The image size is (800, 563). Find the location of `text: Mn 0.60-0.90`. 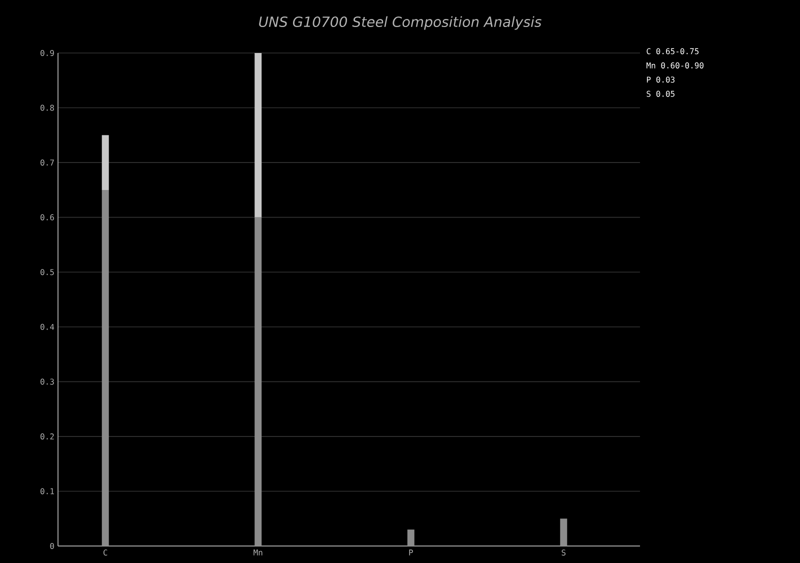

text: Mn 0.60-0.90 is located at coordinates (675, 65).